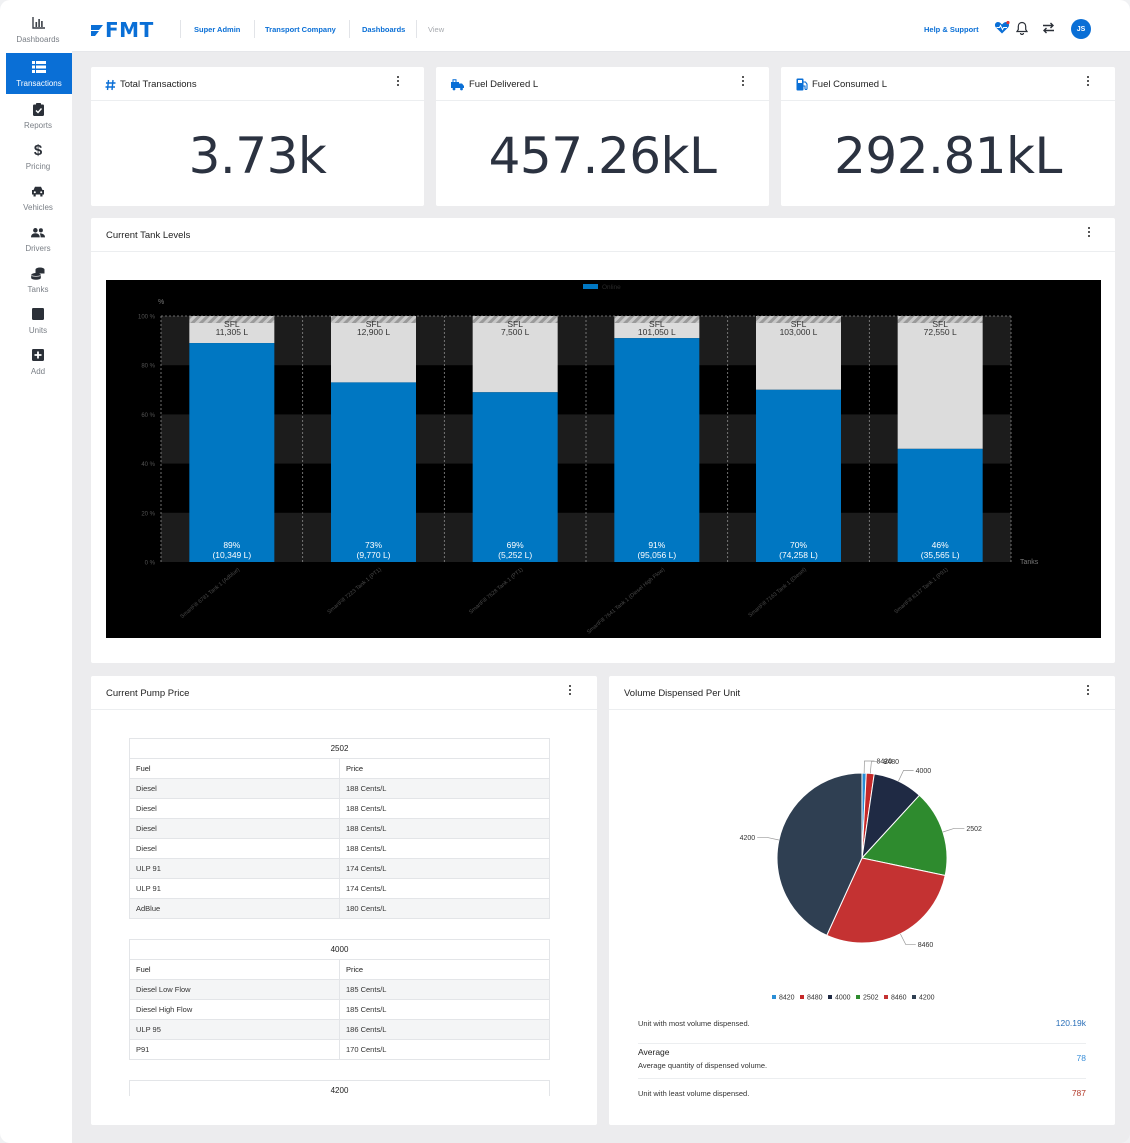 The width and height of the screenshot is (1130, 1143). I want to click on fuel-cell: Diesel High Flow, so click(234, 1009).